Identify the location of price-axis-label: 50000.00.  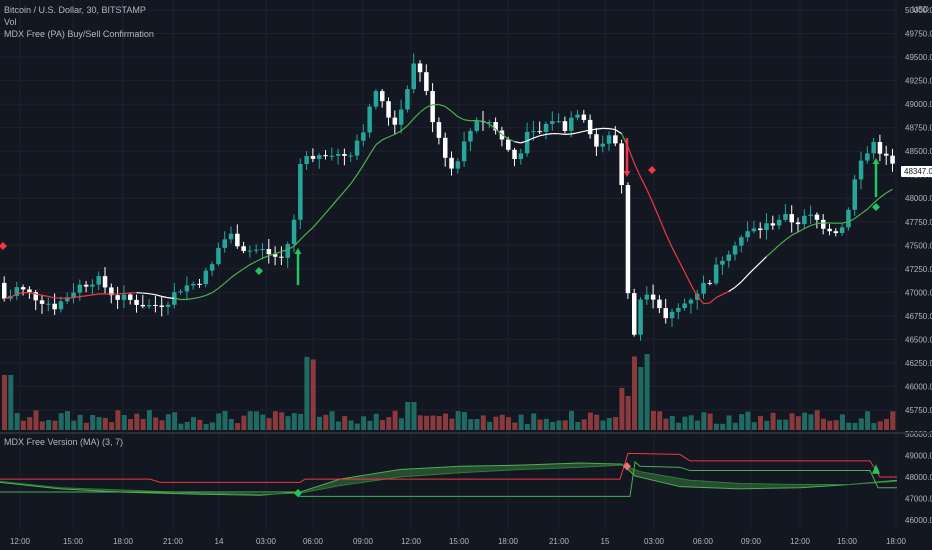
(918, 10).